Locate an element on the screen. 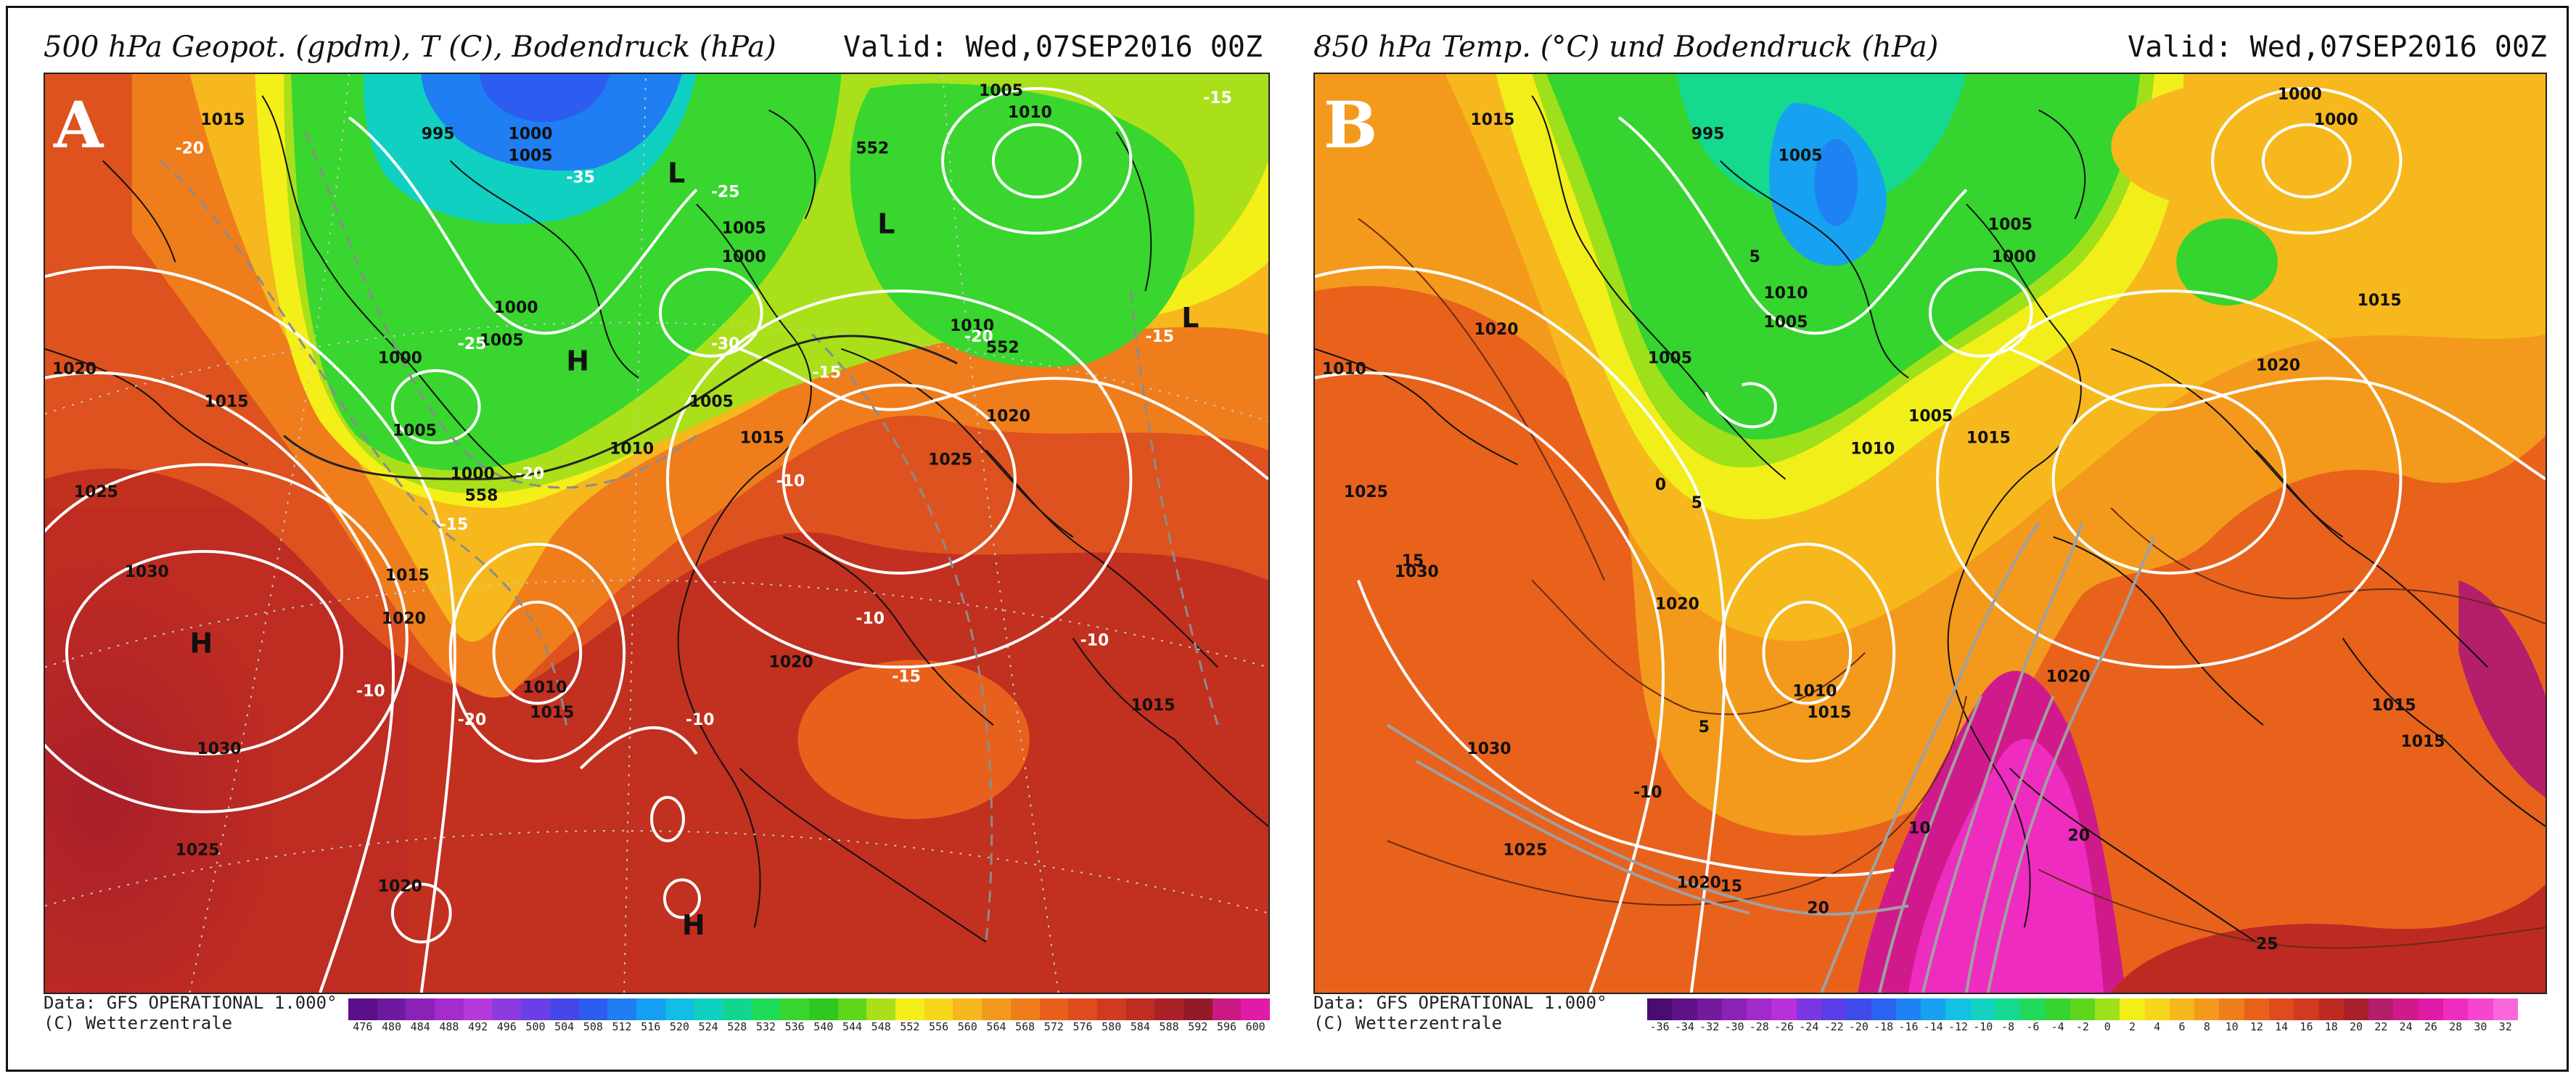  a-plabel-30: 1005 is located at coordinates (415, 431).